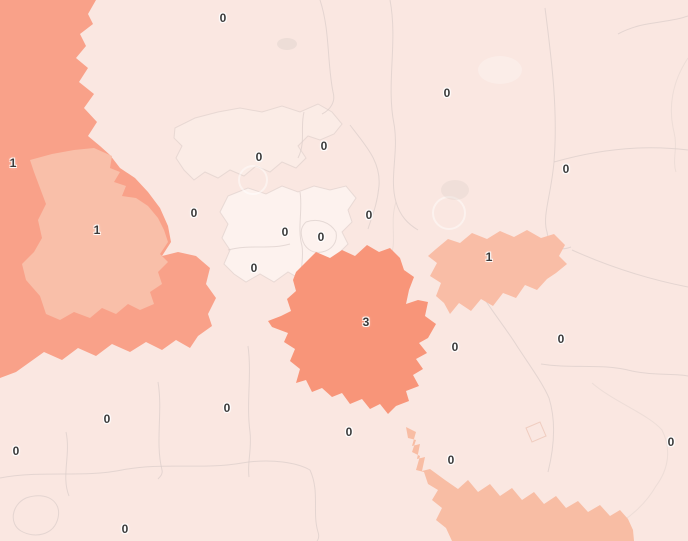 Image resolution: width=688 pixels, height=541 pixels. Describe the element at coordinates (520, 484) in the screenshot. I see `region-south` at that location.